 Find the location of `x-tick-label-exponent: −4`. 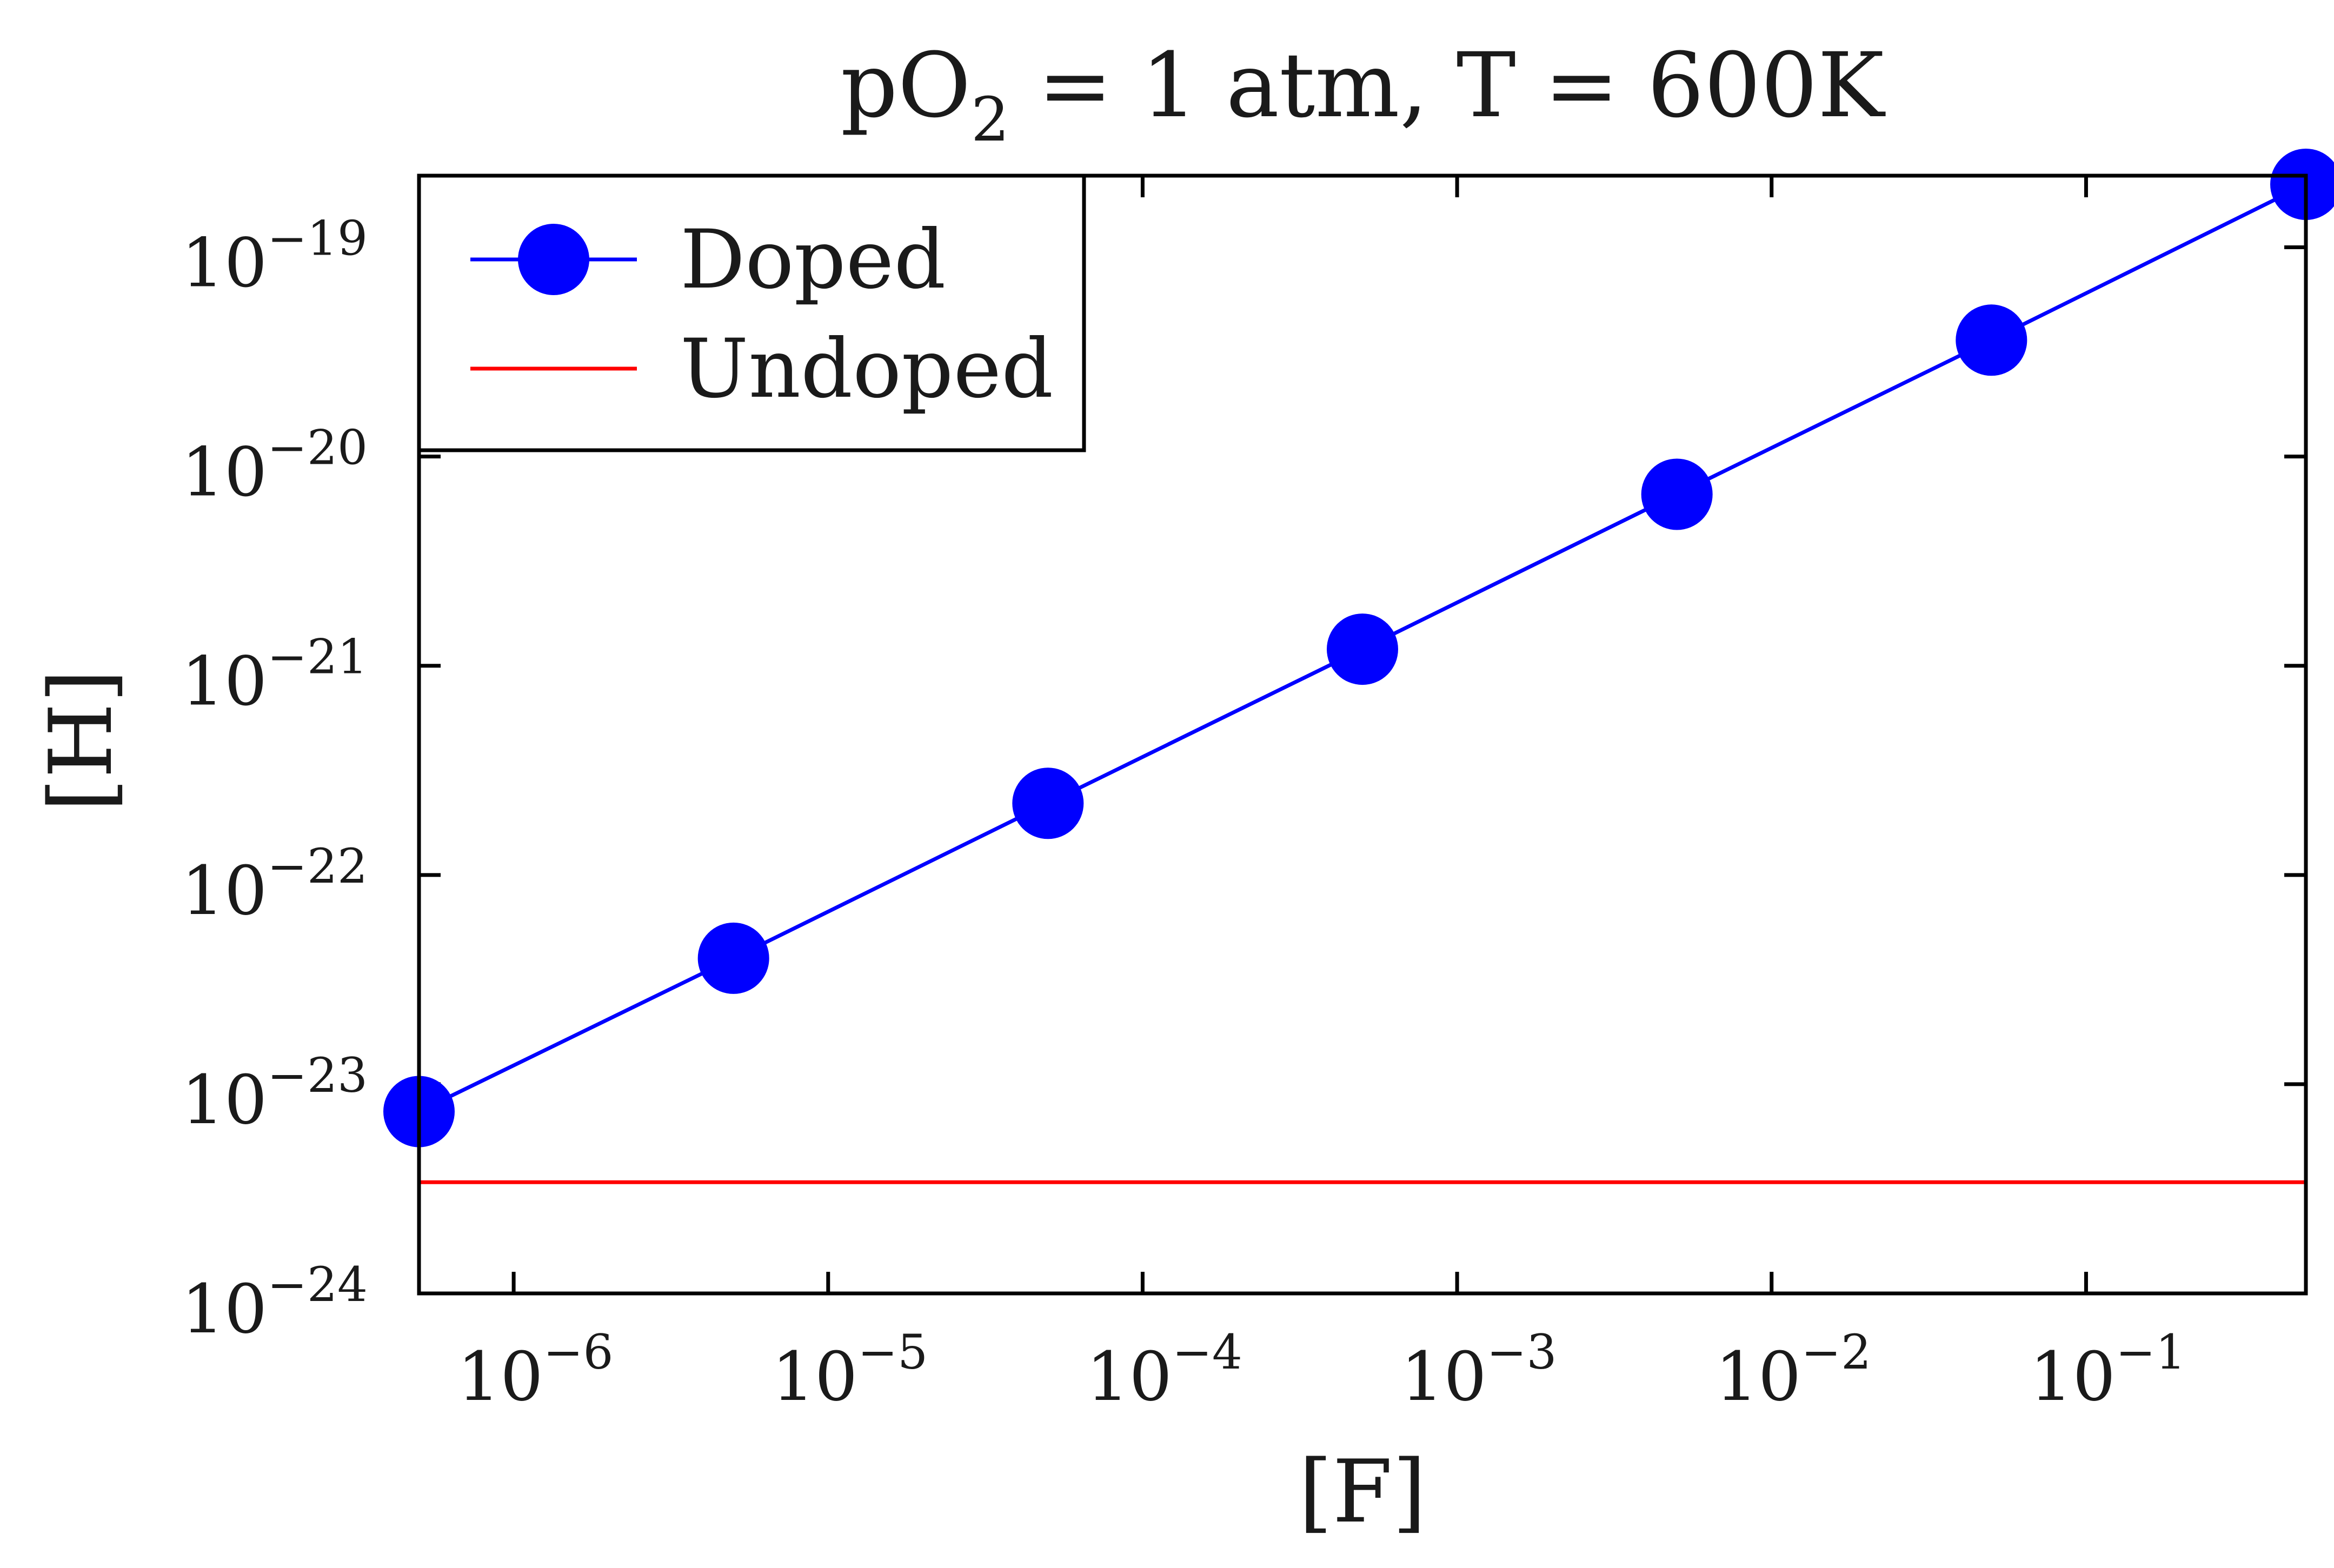

x-tick-label-exponent: −4 is located at coordinates (1207, 1352).